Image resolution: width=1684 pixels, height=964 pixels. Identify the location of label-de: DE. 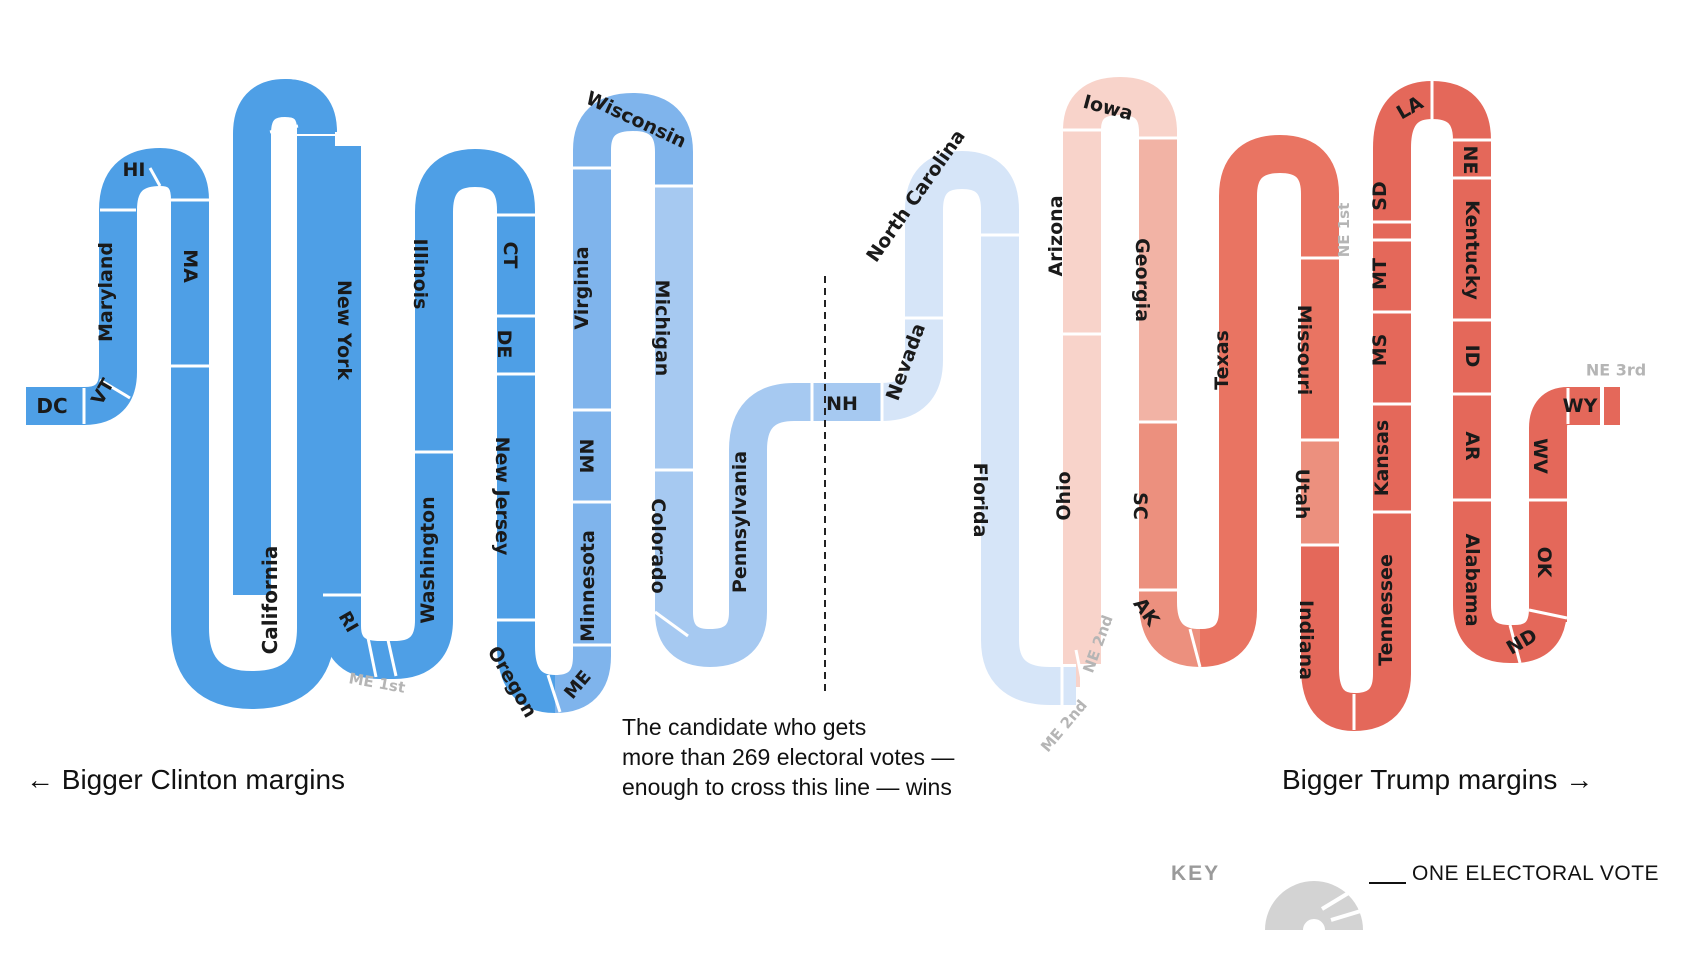
(504, 344).